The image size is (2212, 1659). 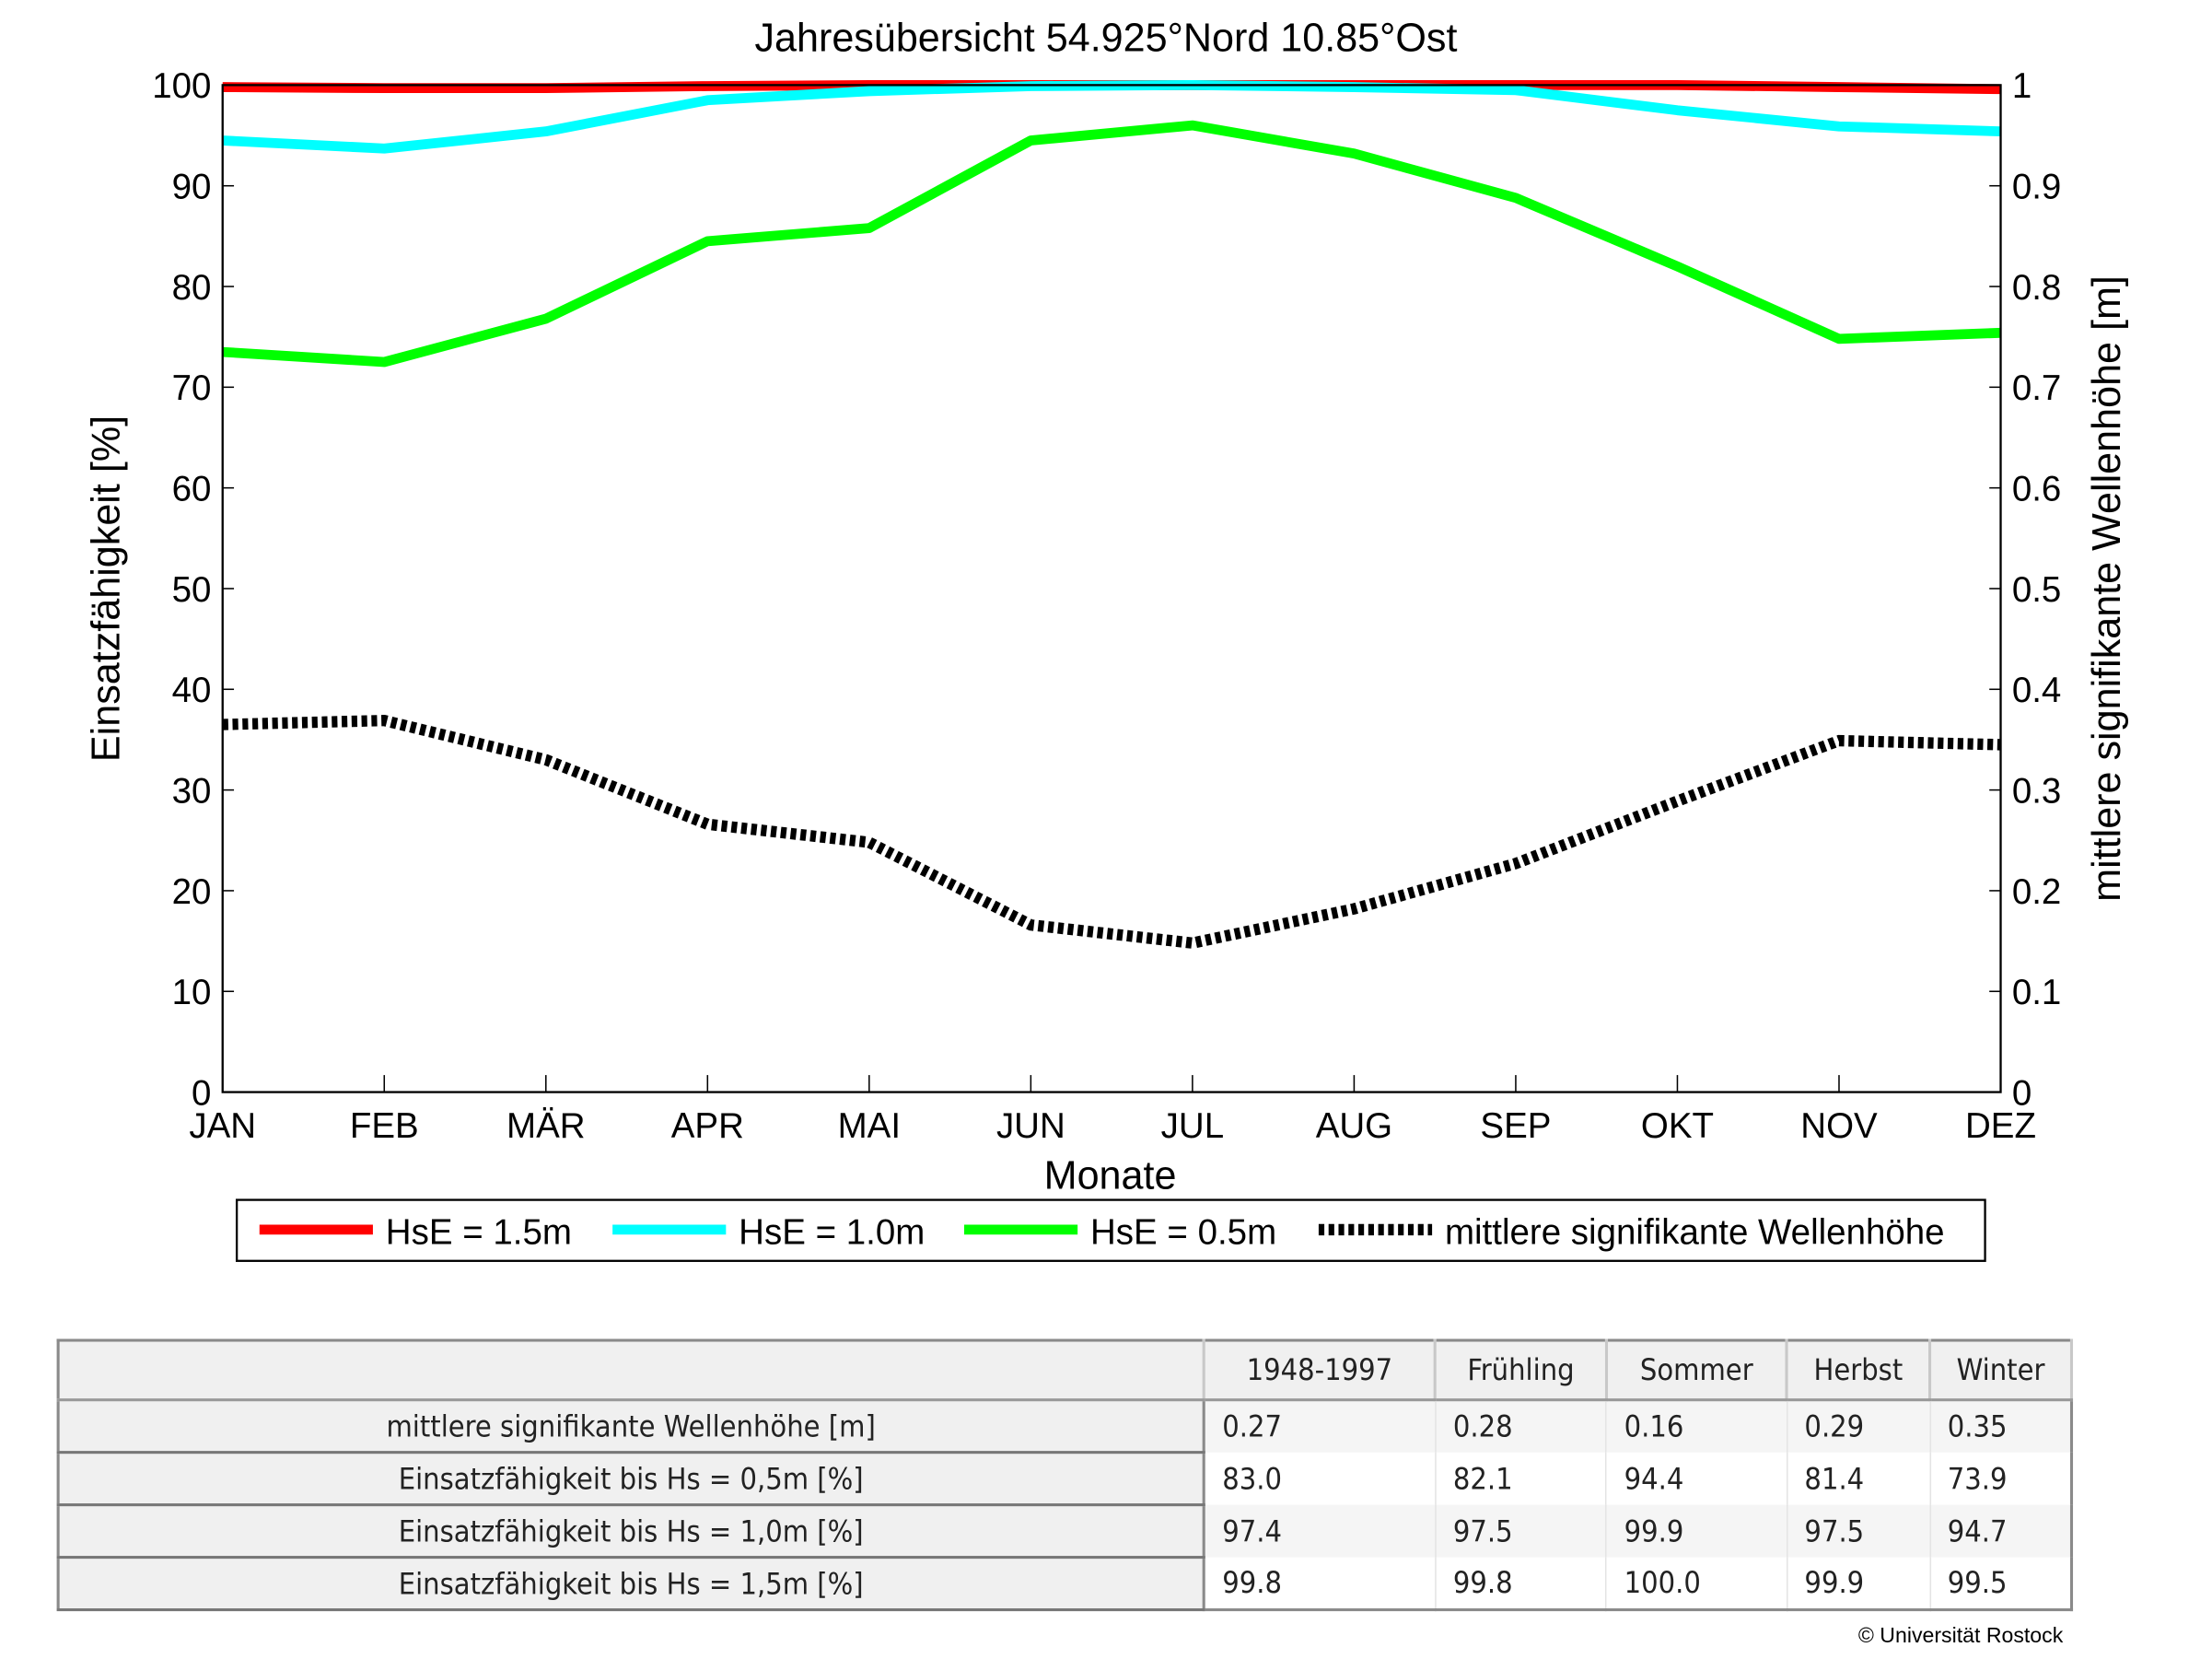 What do you see at coordinates (708, 1126) in the screenshot?
I see `x-tick-label: APR` at bounding box center [708, 1126].